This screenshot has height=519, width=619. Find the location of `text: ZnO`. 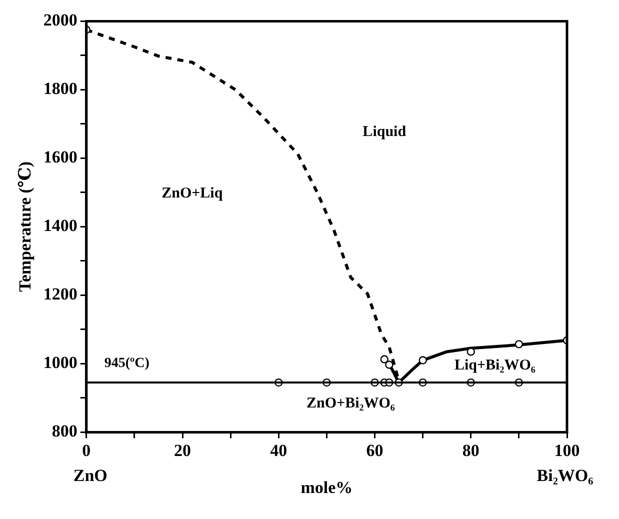

text: ZnO is located at coordinates (90, 476).